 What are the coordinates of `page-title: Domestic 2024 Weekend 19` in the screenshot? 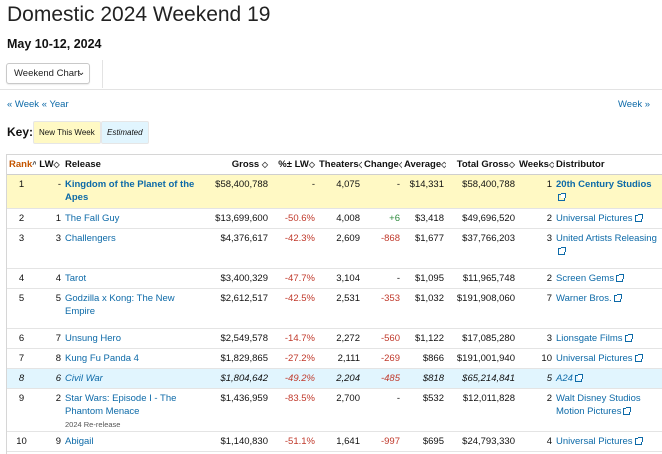 It's located at (139, 14).